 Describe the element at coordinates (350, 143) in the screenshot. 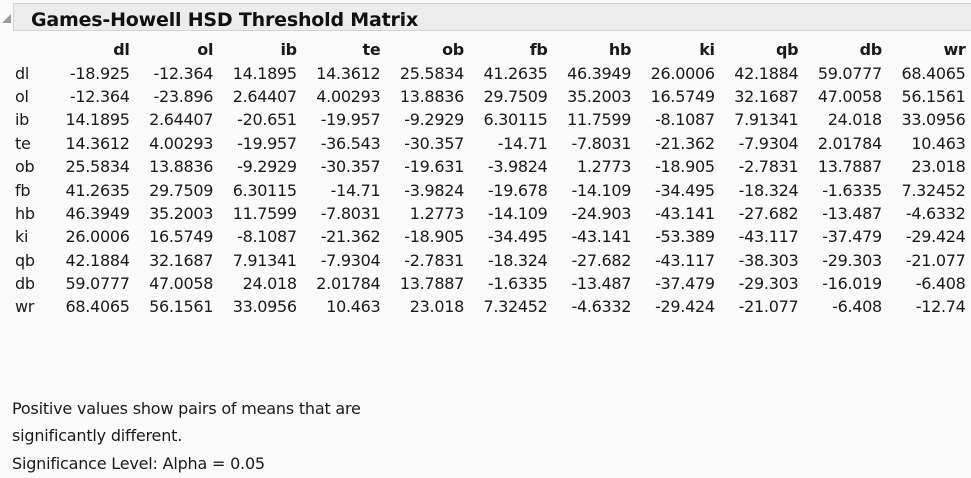

I see `matrix-cell: -36.543` at that location.